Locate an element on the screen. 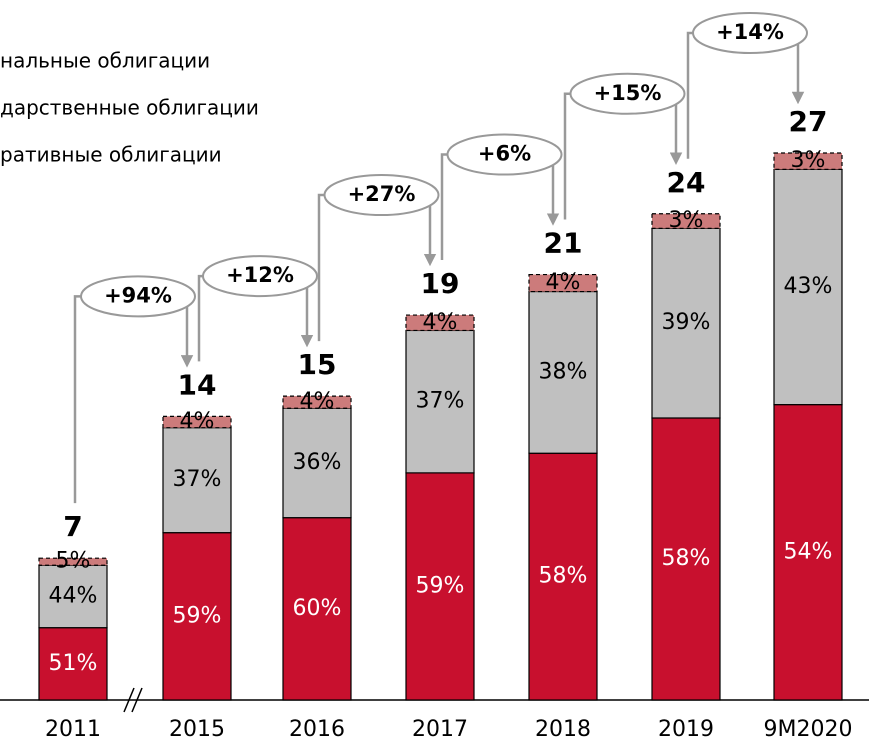  x-tick-label: 2016 is located at coordinates (317, 729).